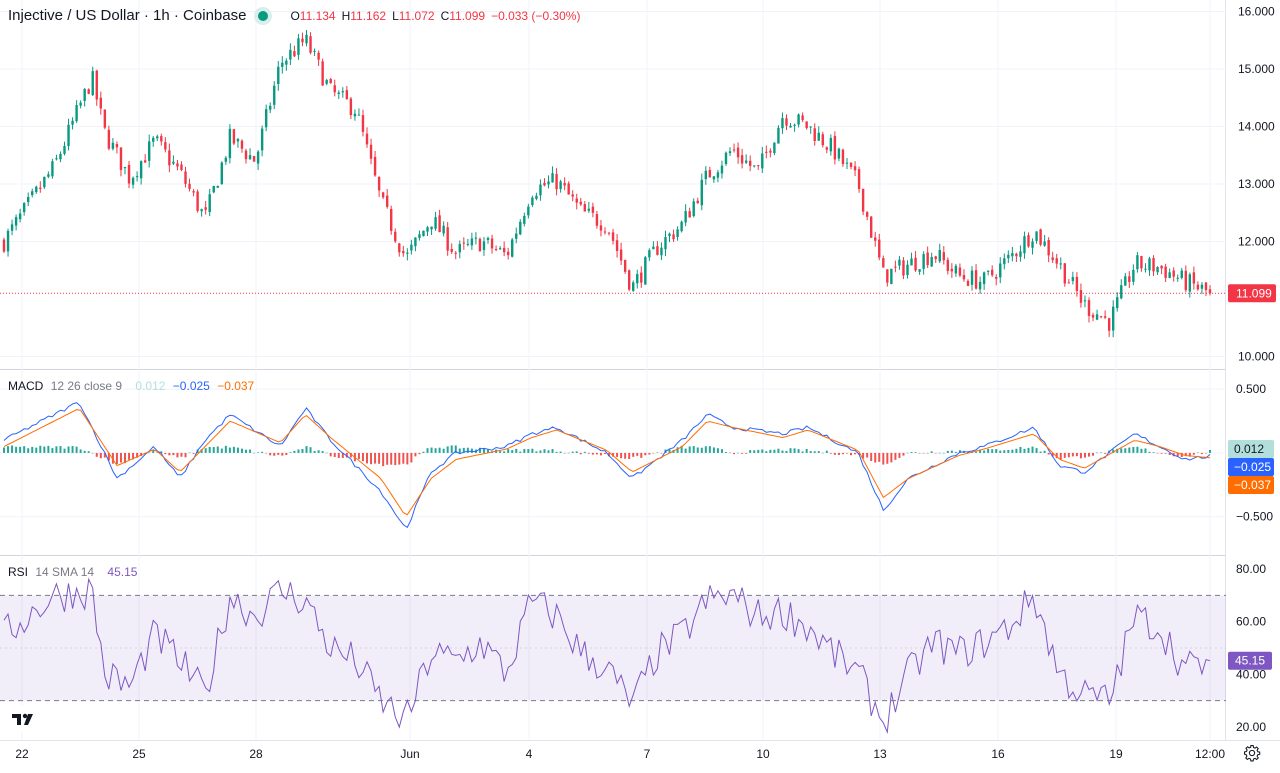  What do you see at coordinates (409, 754) in the screenshot?
I see `time-axis-tick: Jun` at bounding box center [409, 754].